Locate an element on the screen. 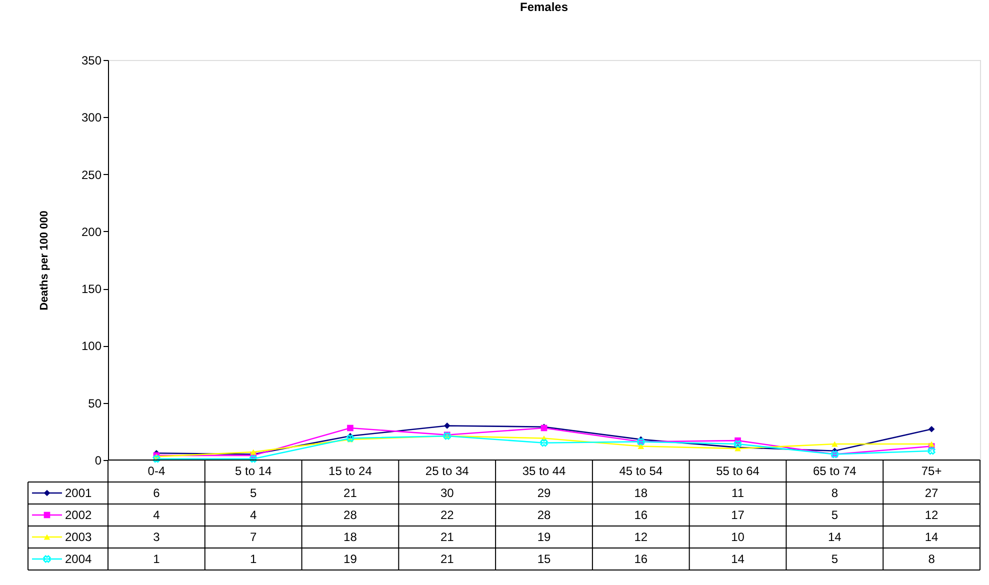 The image size is (989, 585). x-tick-label: 75+ is located at coordinates (931, 471).